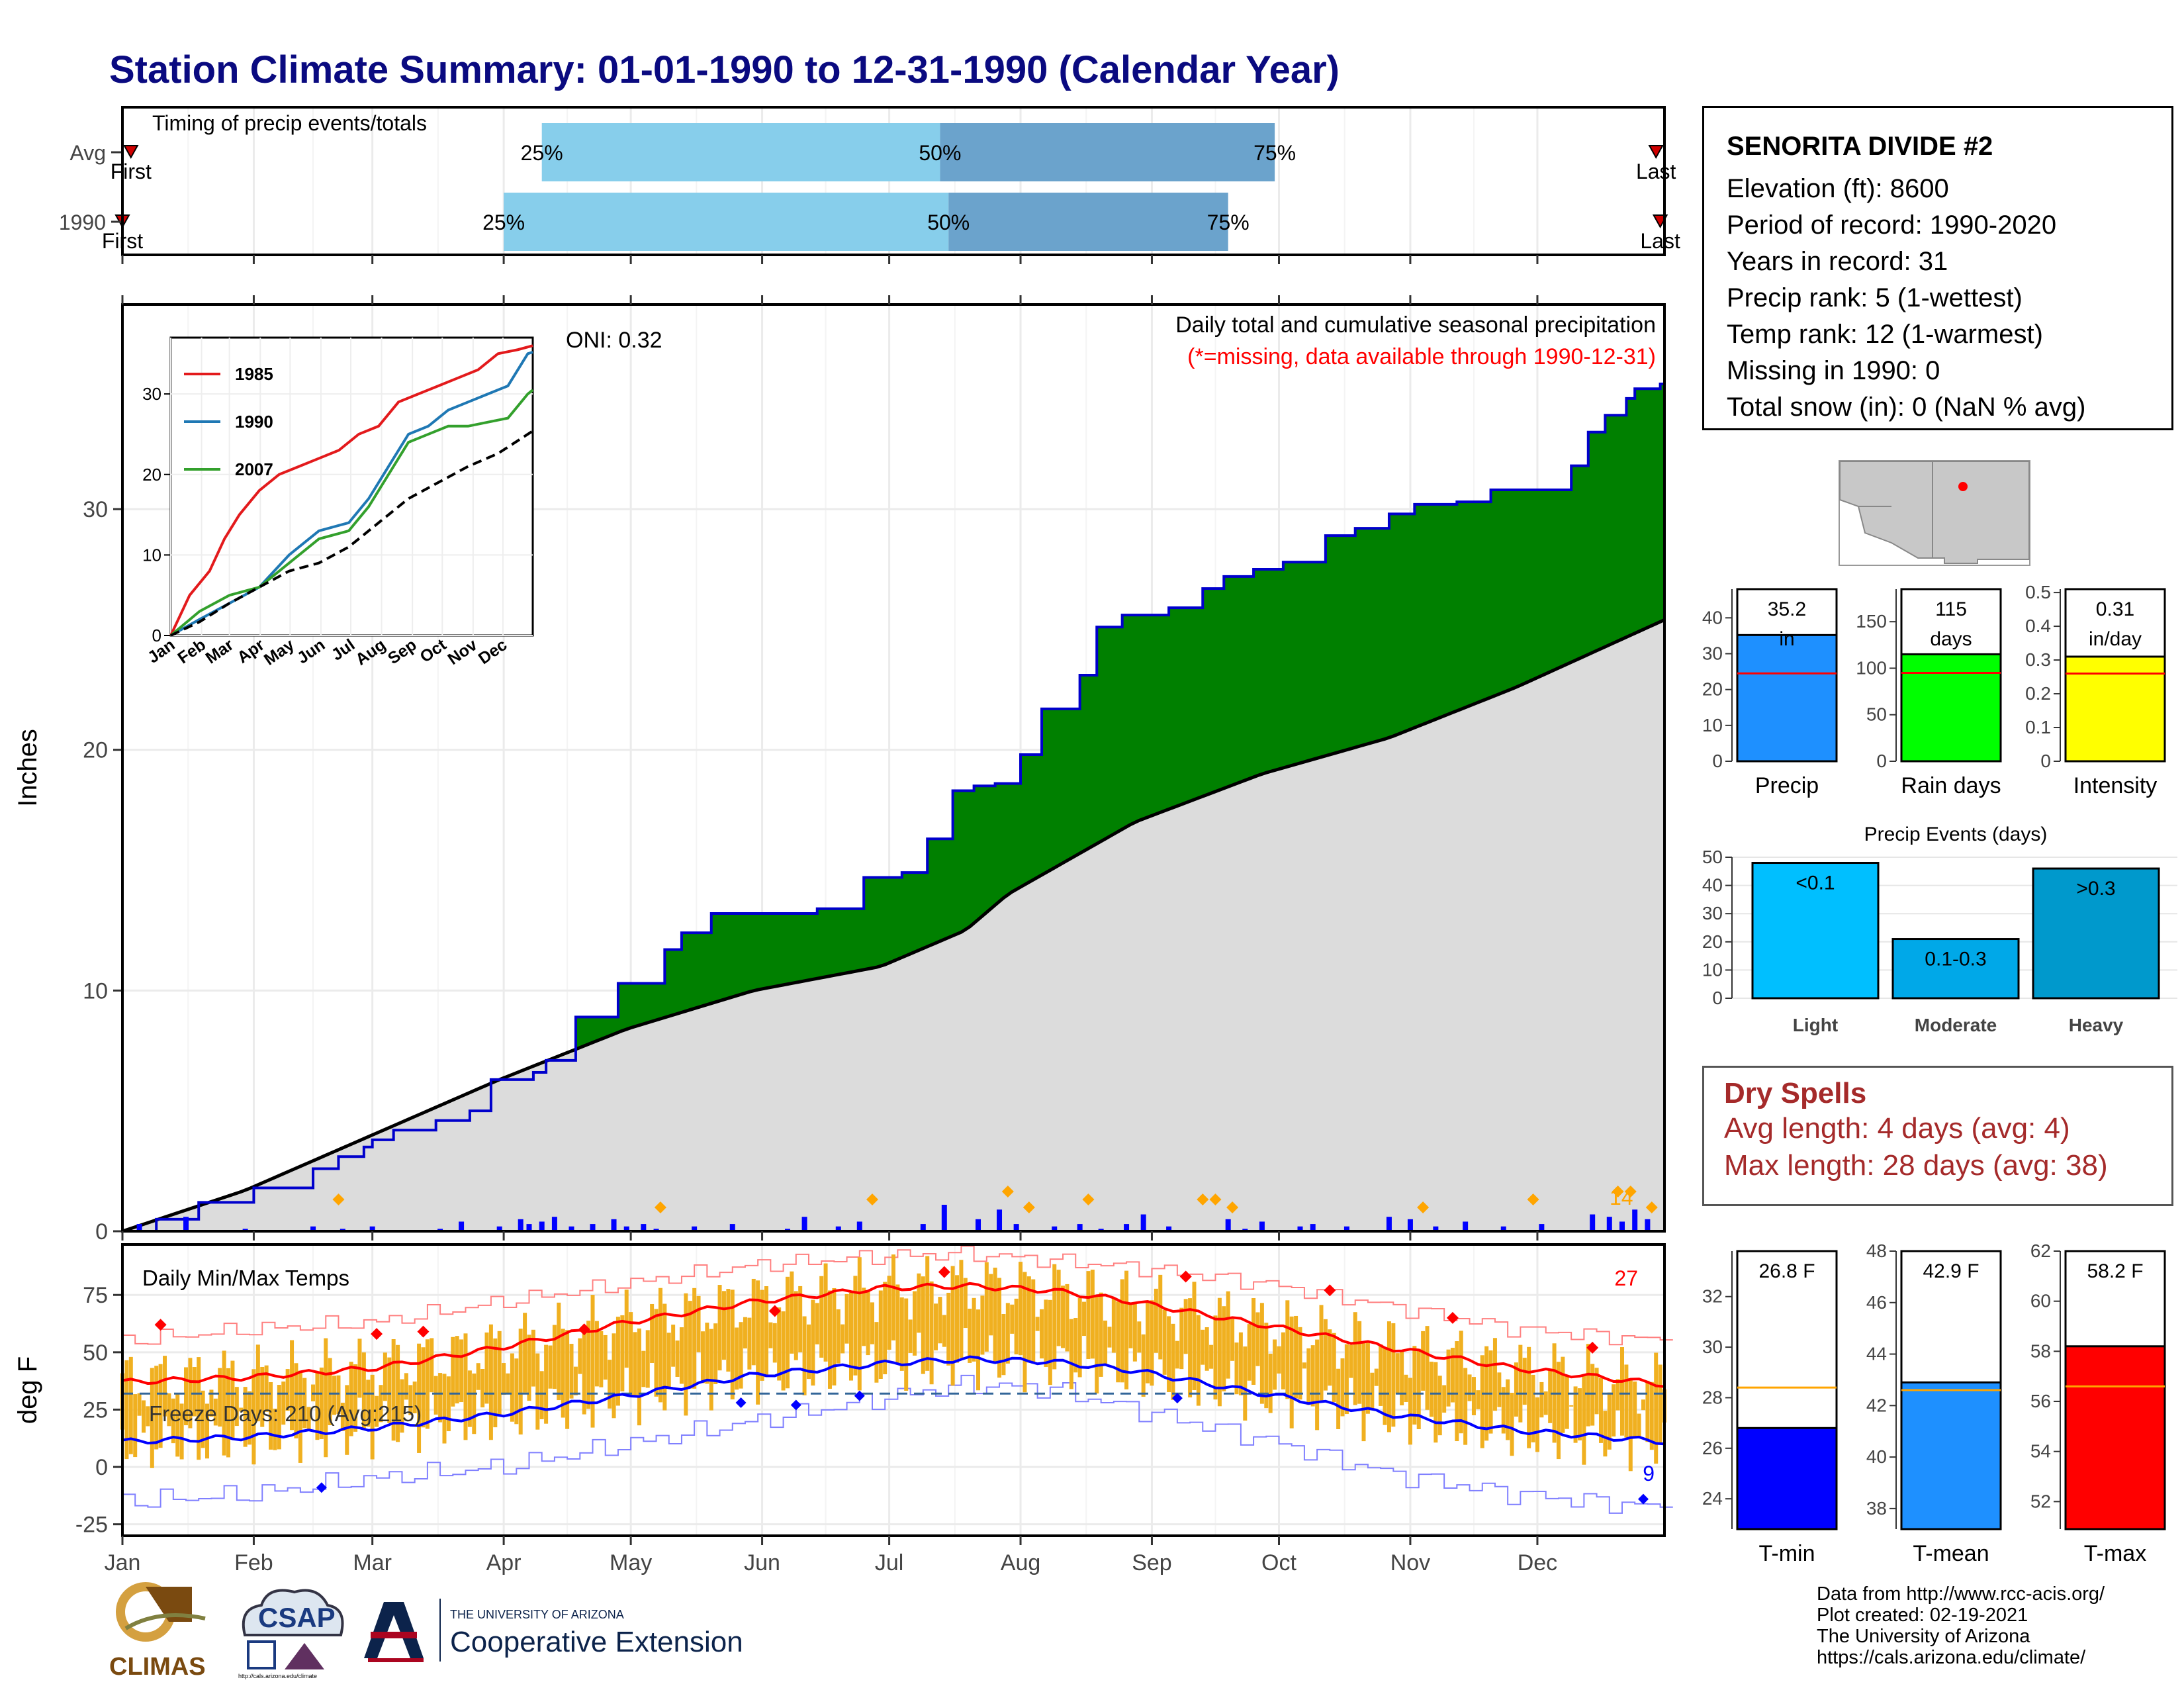 This screenshot has height=1688, width=2184. What do you see at coordinates (2040, 1251) in the screenshot?
I see `mini-y-tick-label: 62` at bounding box center [2040, 1251].